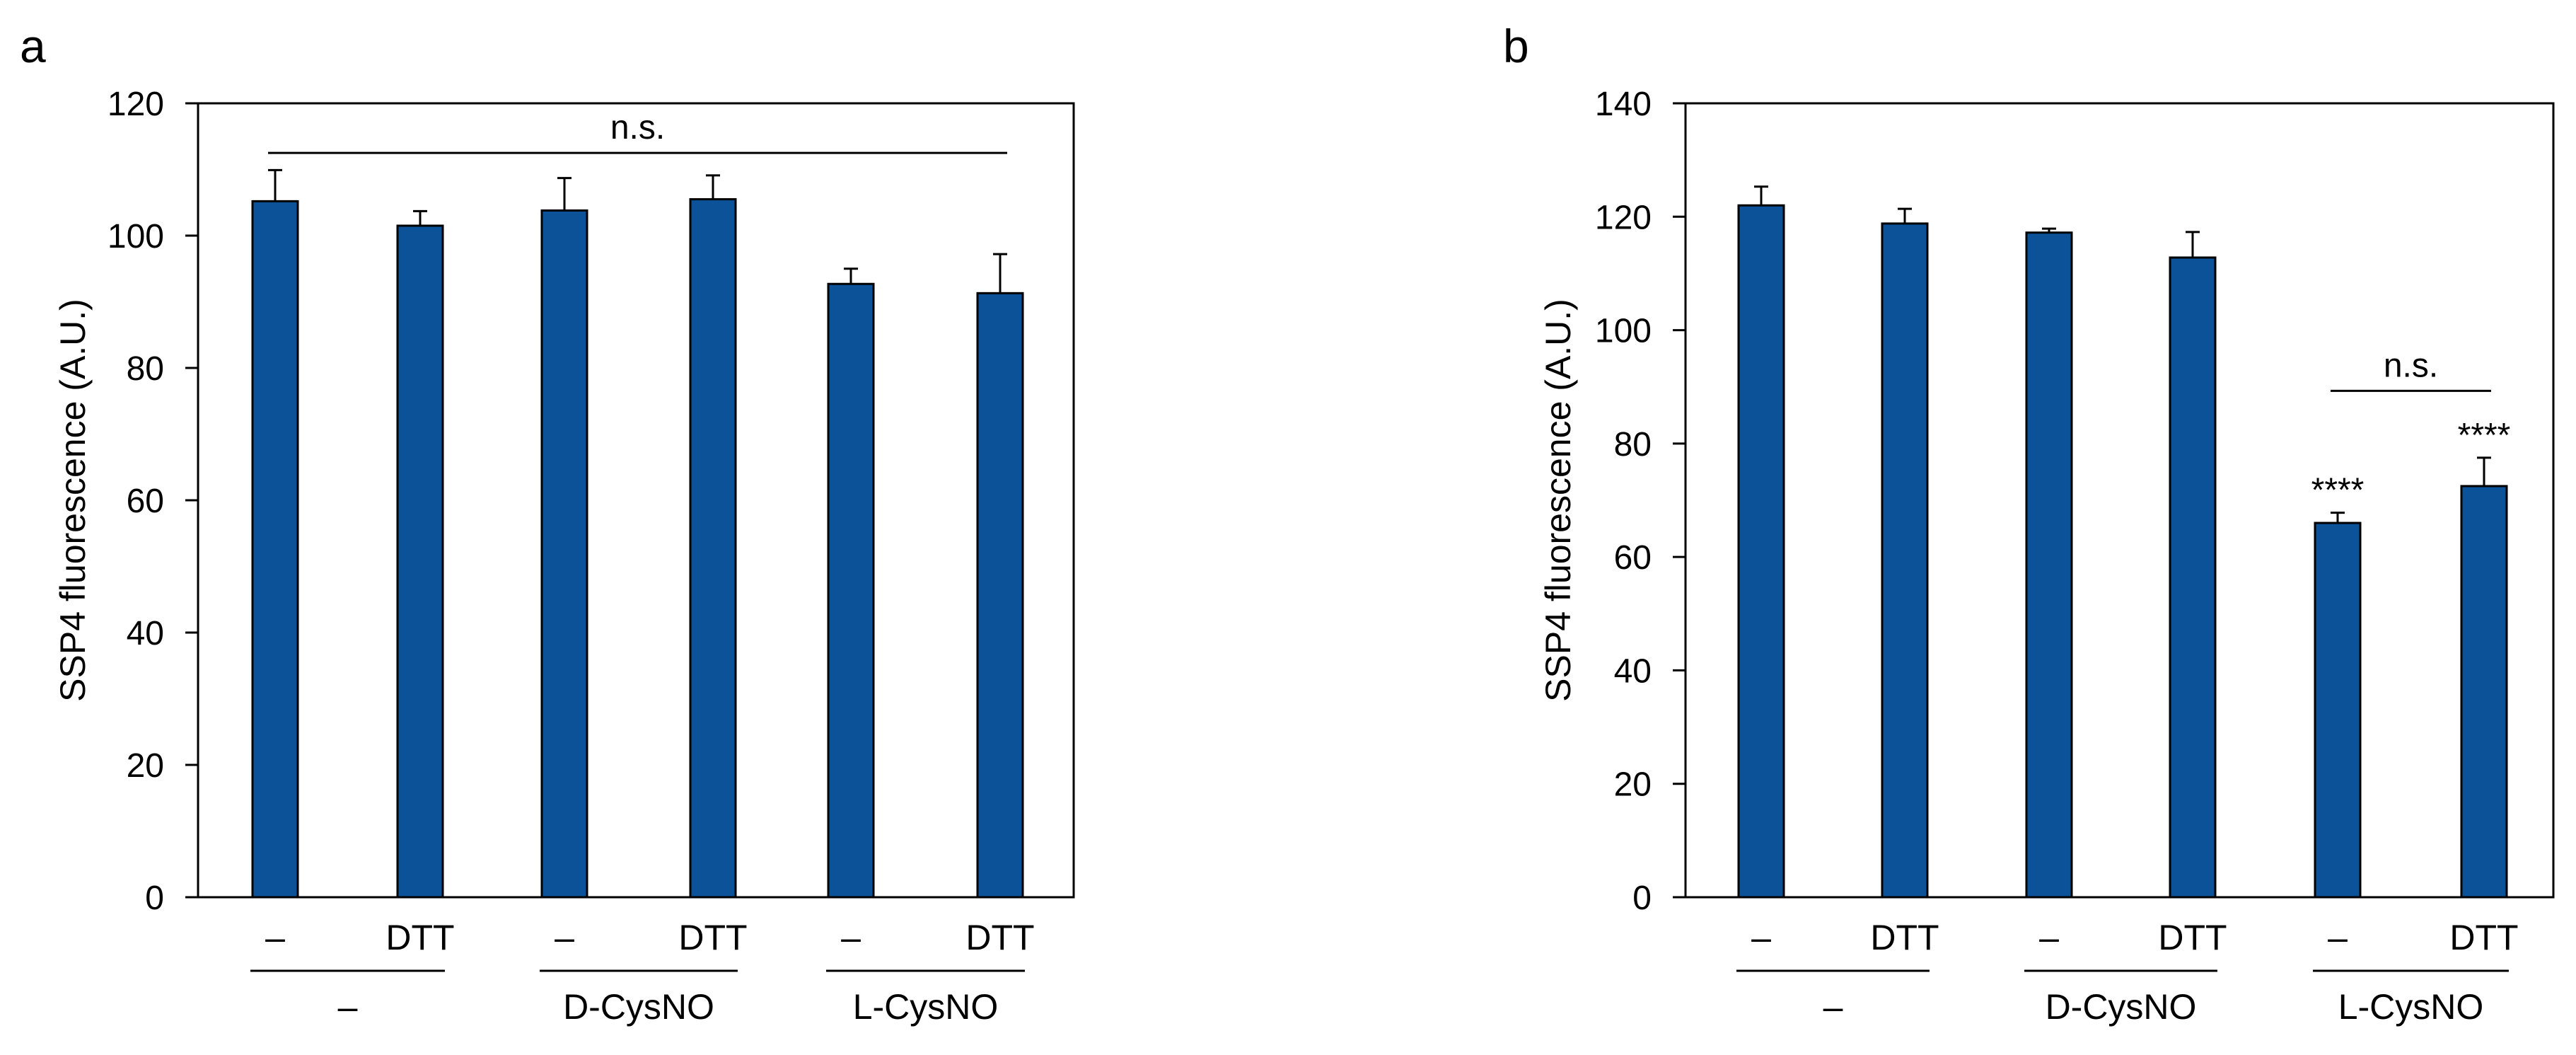  What do you see at coordinates (33, 46) in the screenshot?
I see `panel-letter-a: a` at bounding box center [33, 46].